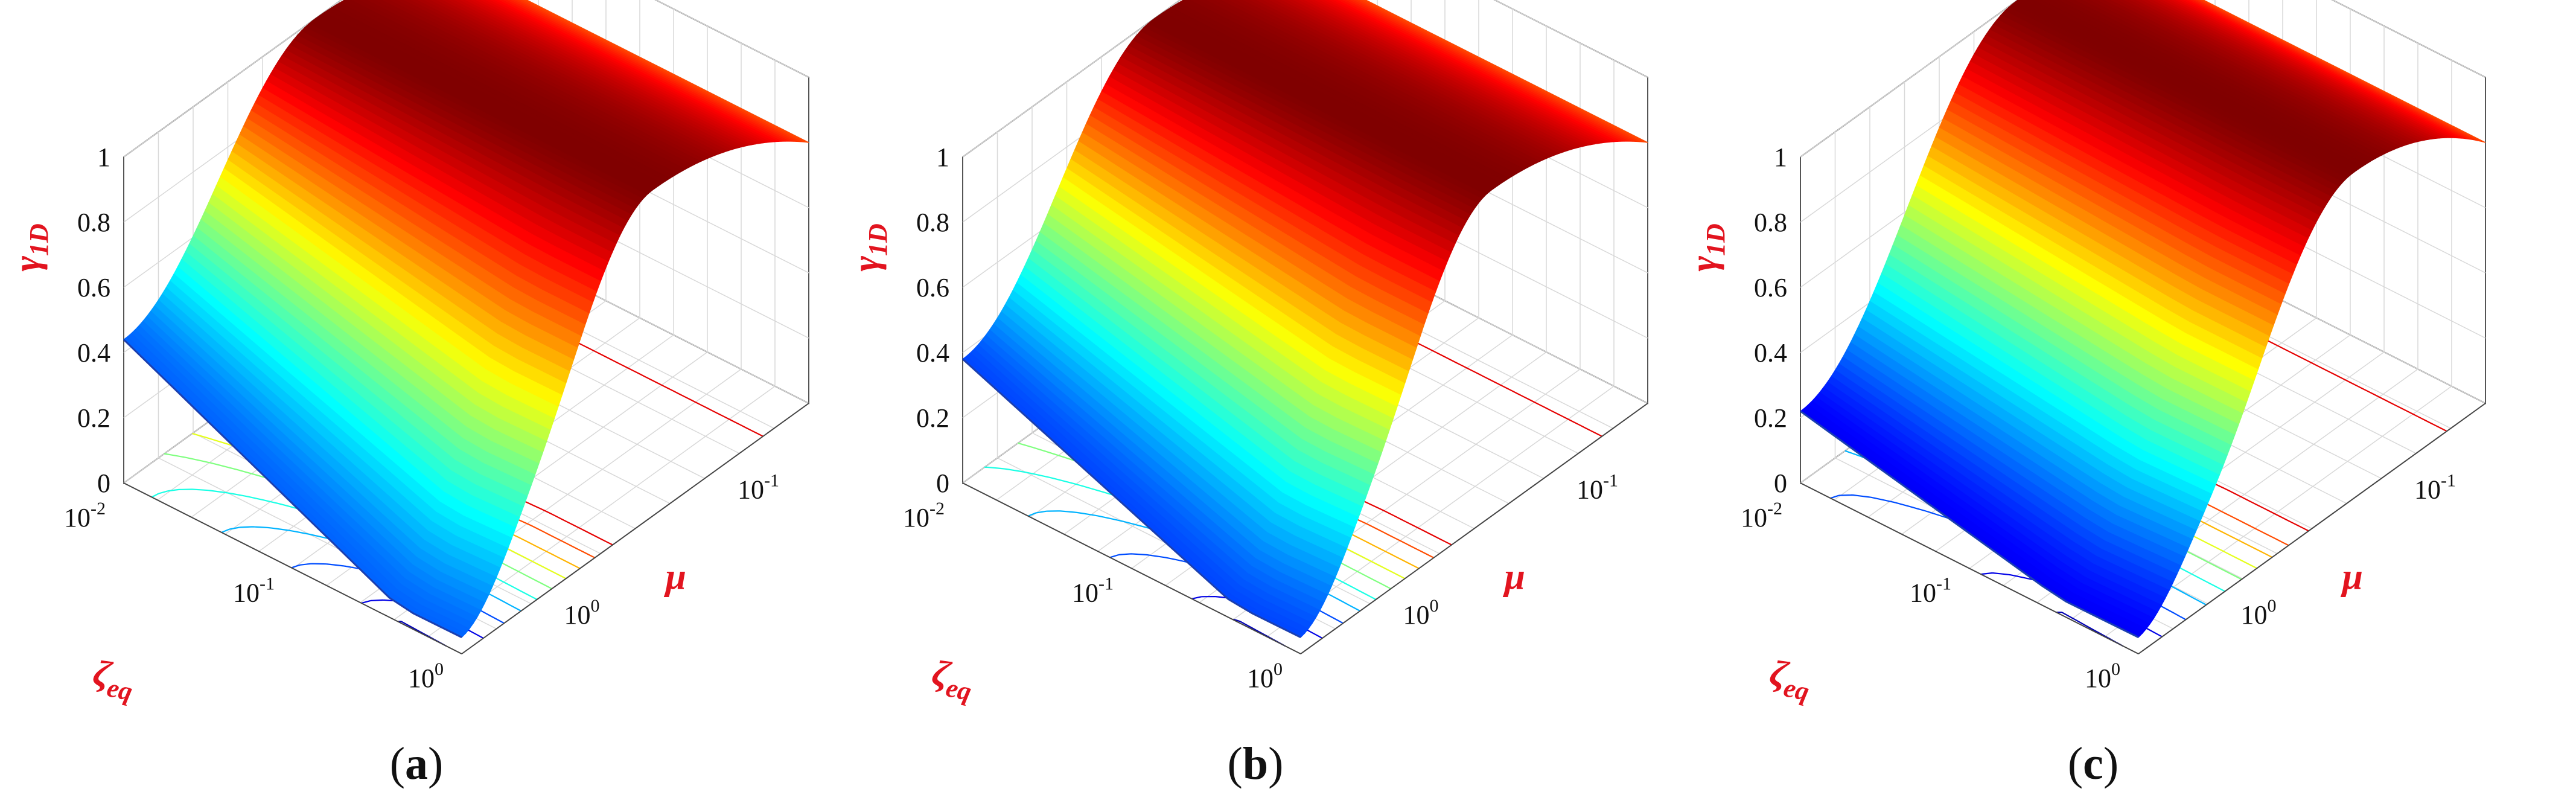 Image resolution: width=2576 pixels, height=809 pixels. What do you see at coordinates (2093, 763) in the screenshot?
I see `panel-caption: (c)` at bounding box center [2093, 763].